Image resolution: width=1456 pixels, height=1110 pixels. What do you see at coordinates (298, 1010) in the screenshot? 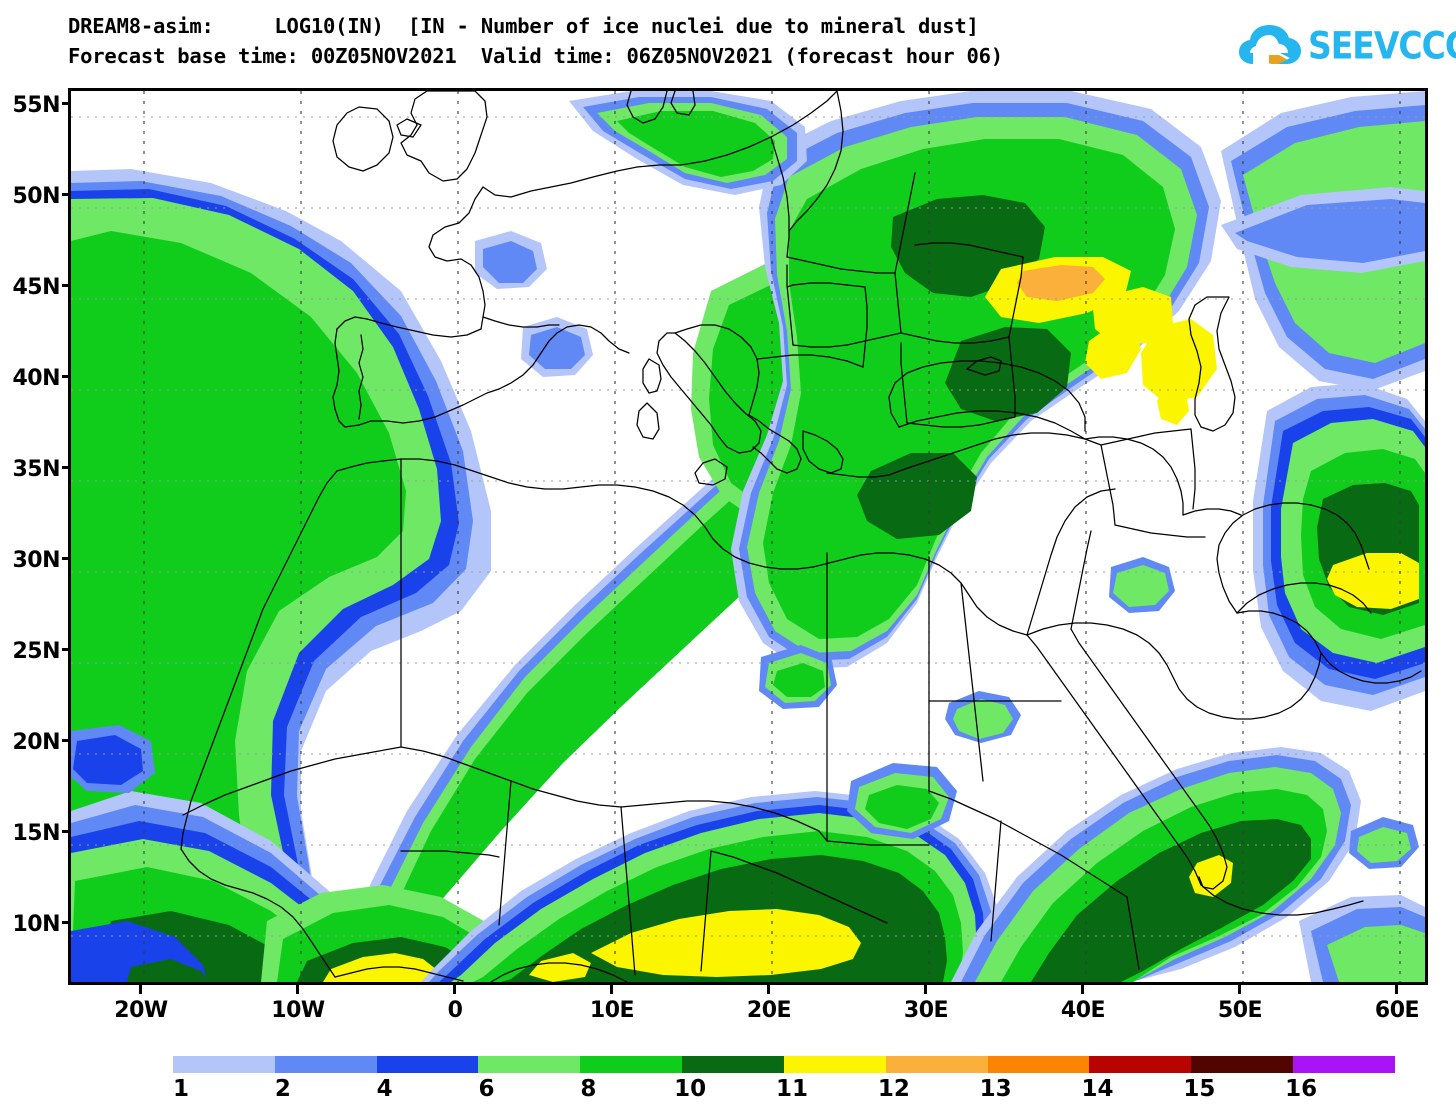
I see `x-tick-label: 10W` at bounding box center [298, 1010].